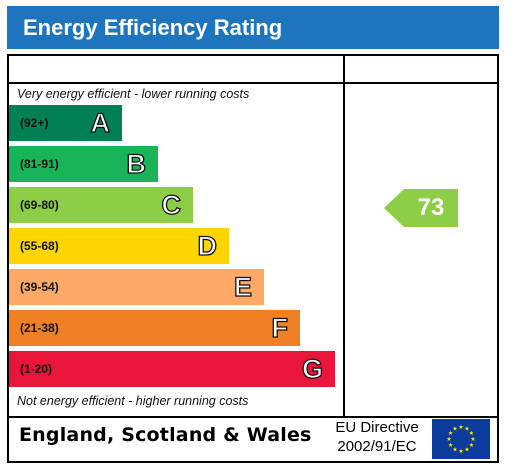  I want to click on eu-directive: EU Directive 2002/91/EC, so click(377, 437).